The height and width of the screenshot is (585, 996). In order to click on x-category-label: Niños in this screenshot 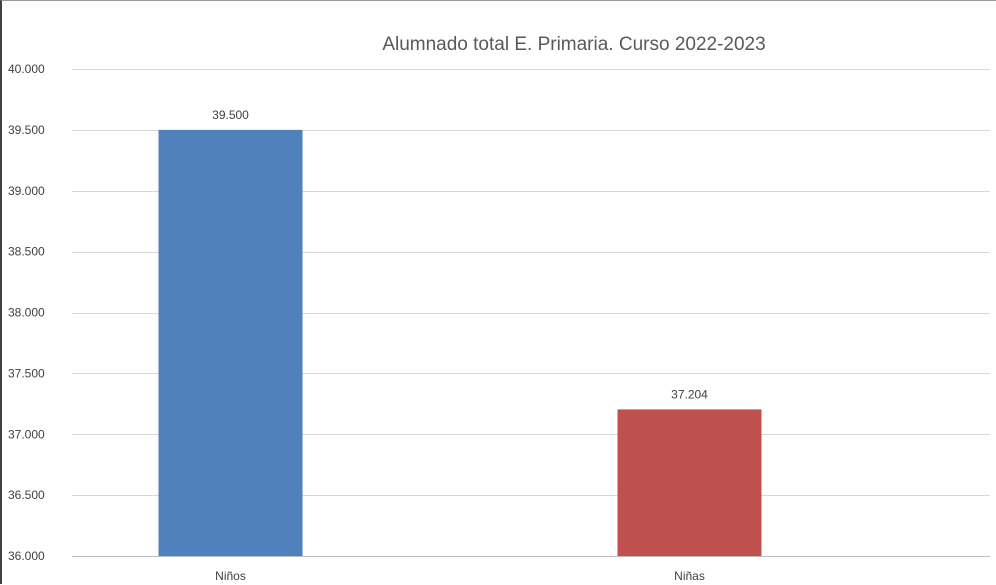, I will do `click(230, 576)`.